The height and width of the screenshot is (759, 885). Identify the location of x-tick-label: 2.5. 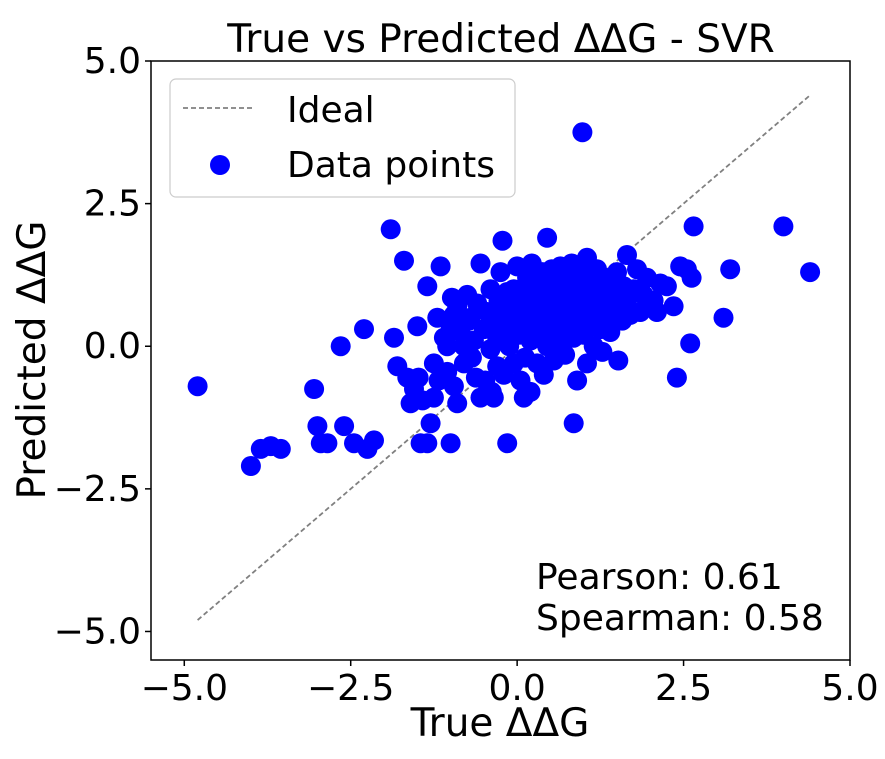
(683, 688).